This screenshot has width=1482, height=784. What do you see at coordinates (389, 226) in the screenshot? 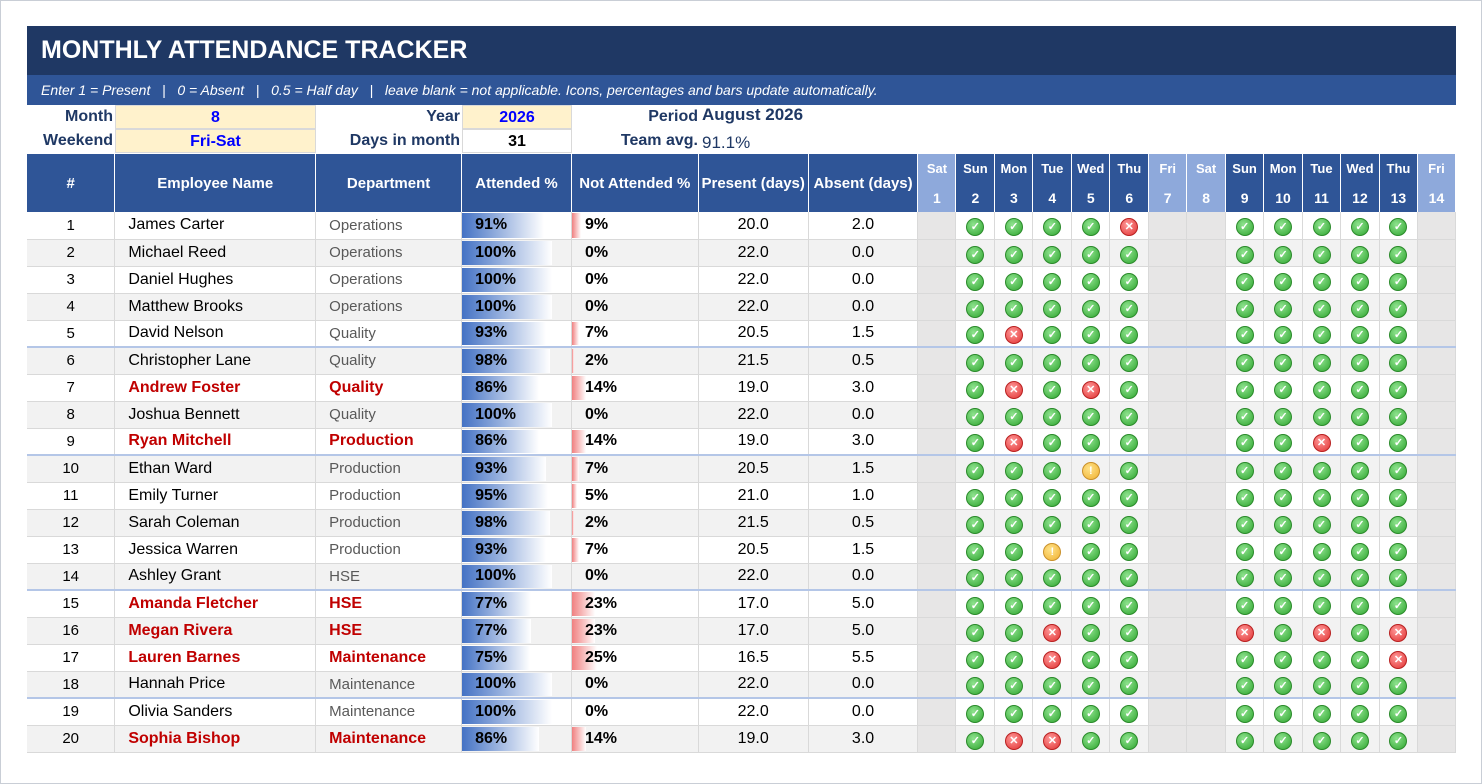
I see `department: Operations` at bounding box center [389, 226].